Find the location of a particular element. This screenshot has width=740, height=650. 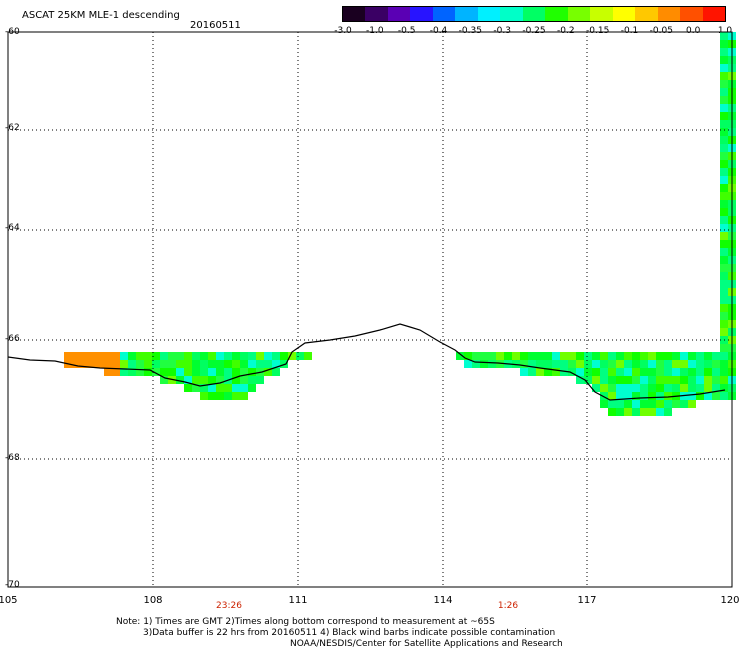

colorbar-label: -0.5 is located at coordinates (406, 31).